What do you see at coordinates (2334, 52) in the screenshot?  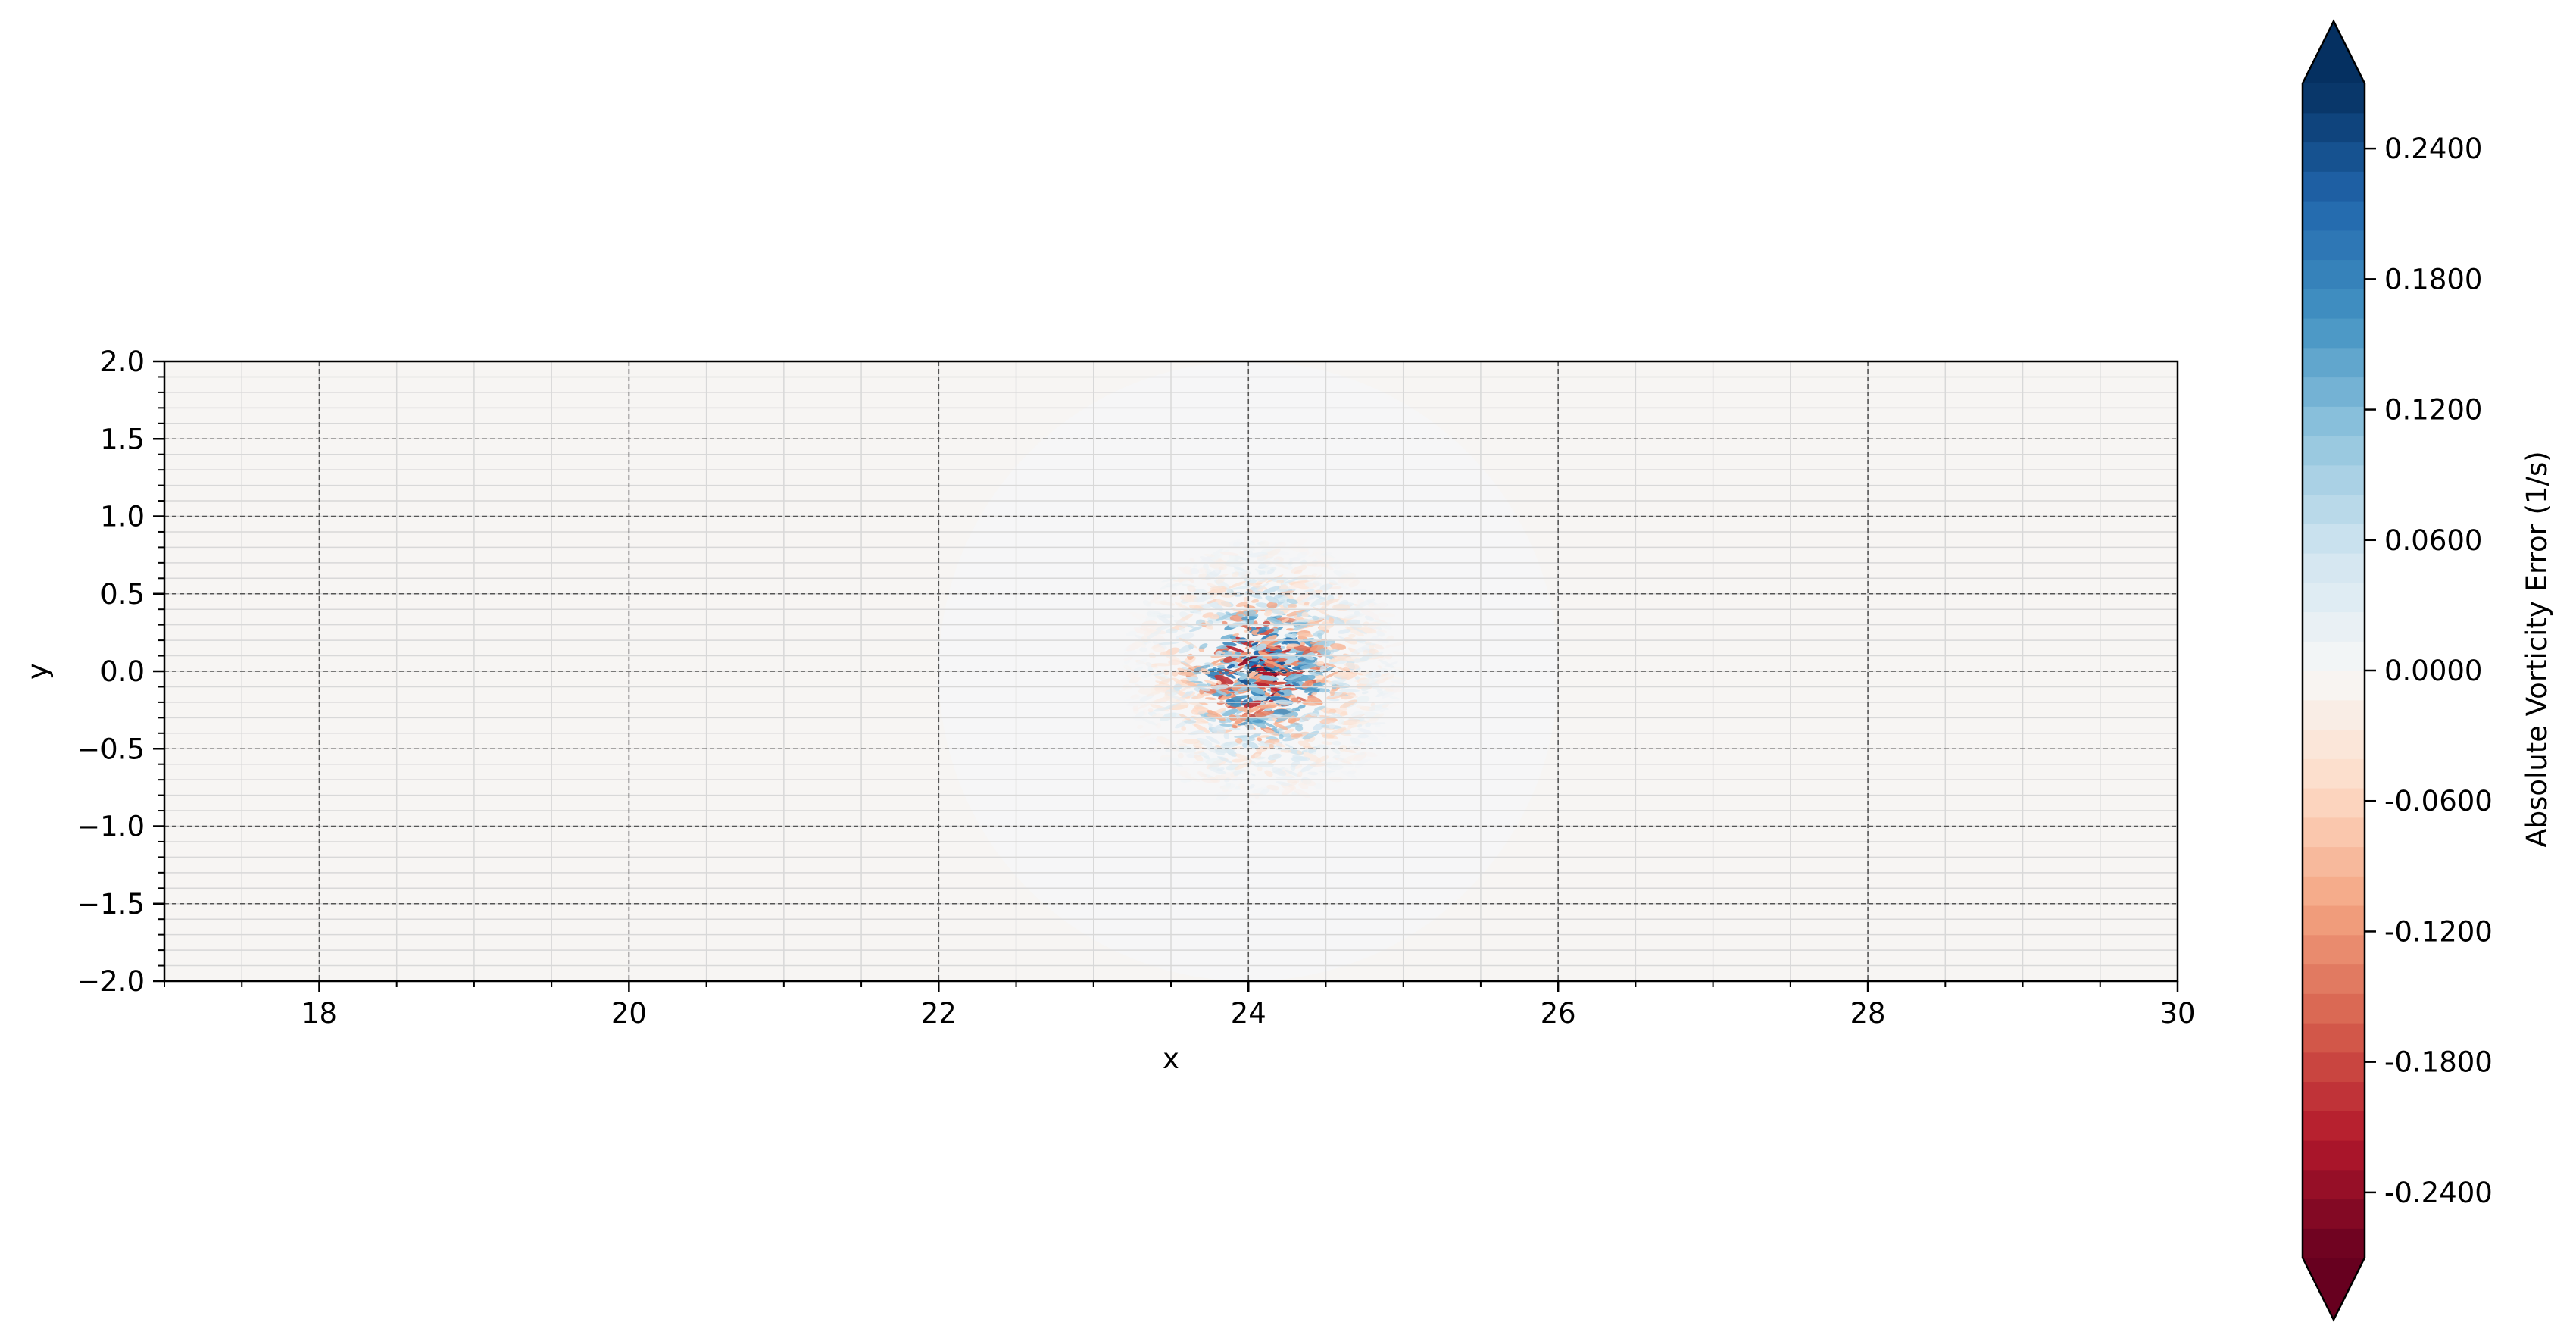 I see `colorbar-extend-top` at bounding box center [2334, 52].